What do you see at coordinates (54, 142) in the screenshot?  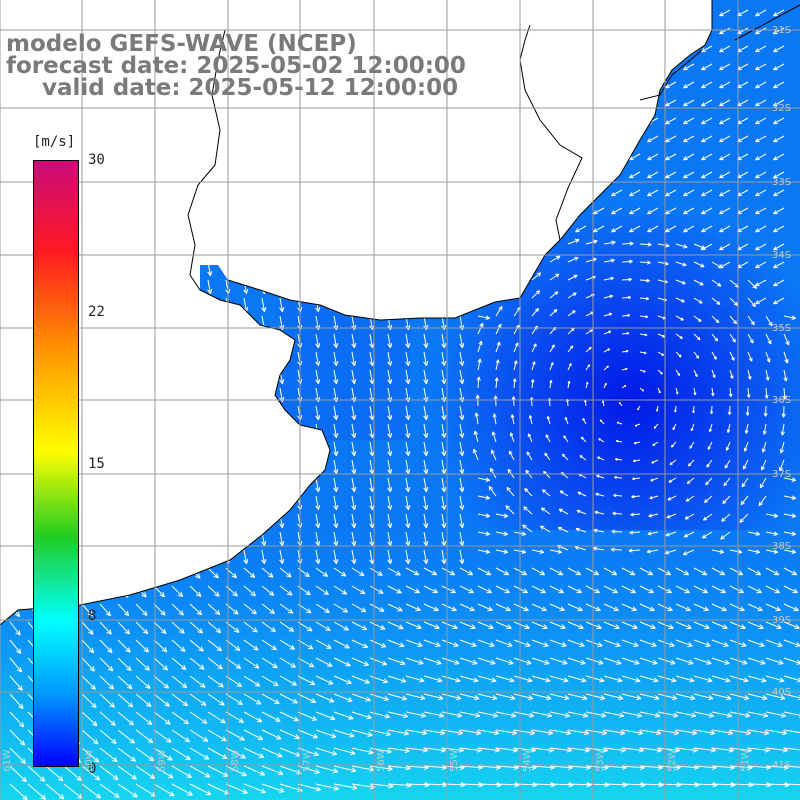 I see `colorbar-unit: [m/s]` at bounding box center [54, 142].